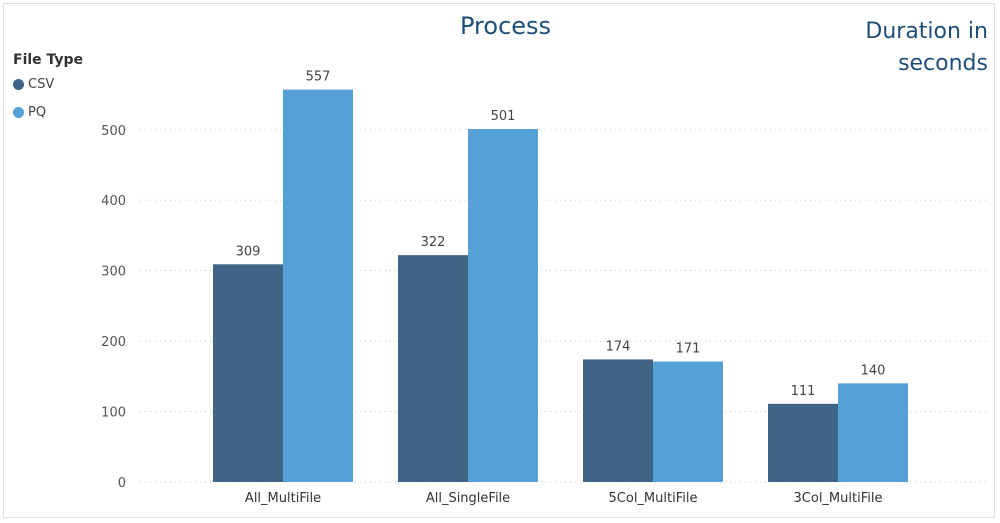  I want to click on chart-title: Process, so click(506, 26).